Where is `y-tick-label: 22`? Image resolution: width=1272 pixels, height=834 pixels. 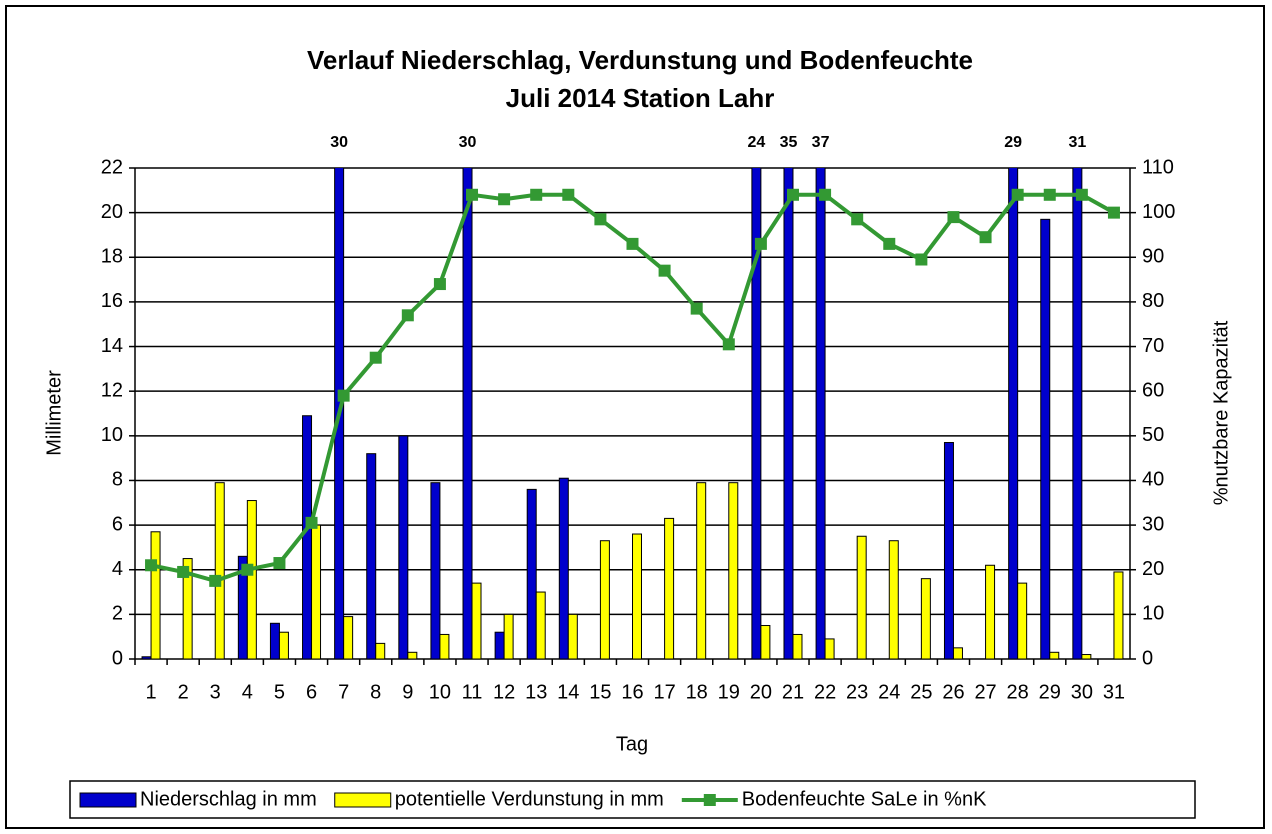 y-tick-label: 22 is located at coordinates (112, 167).